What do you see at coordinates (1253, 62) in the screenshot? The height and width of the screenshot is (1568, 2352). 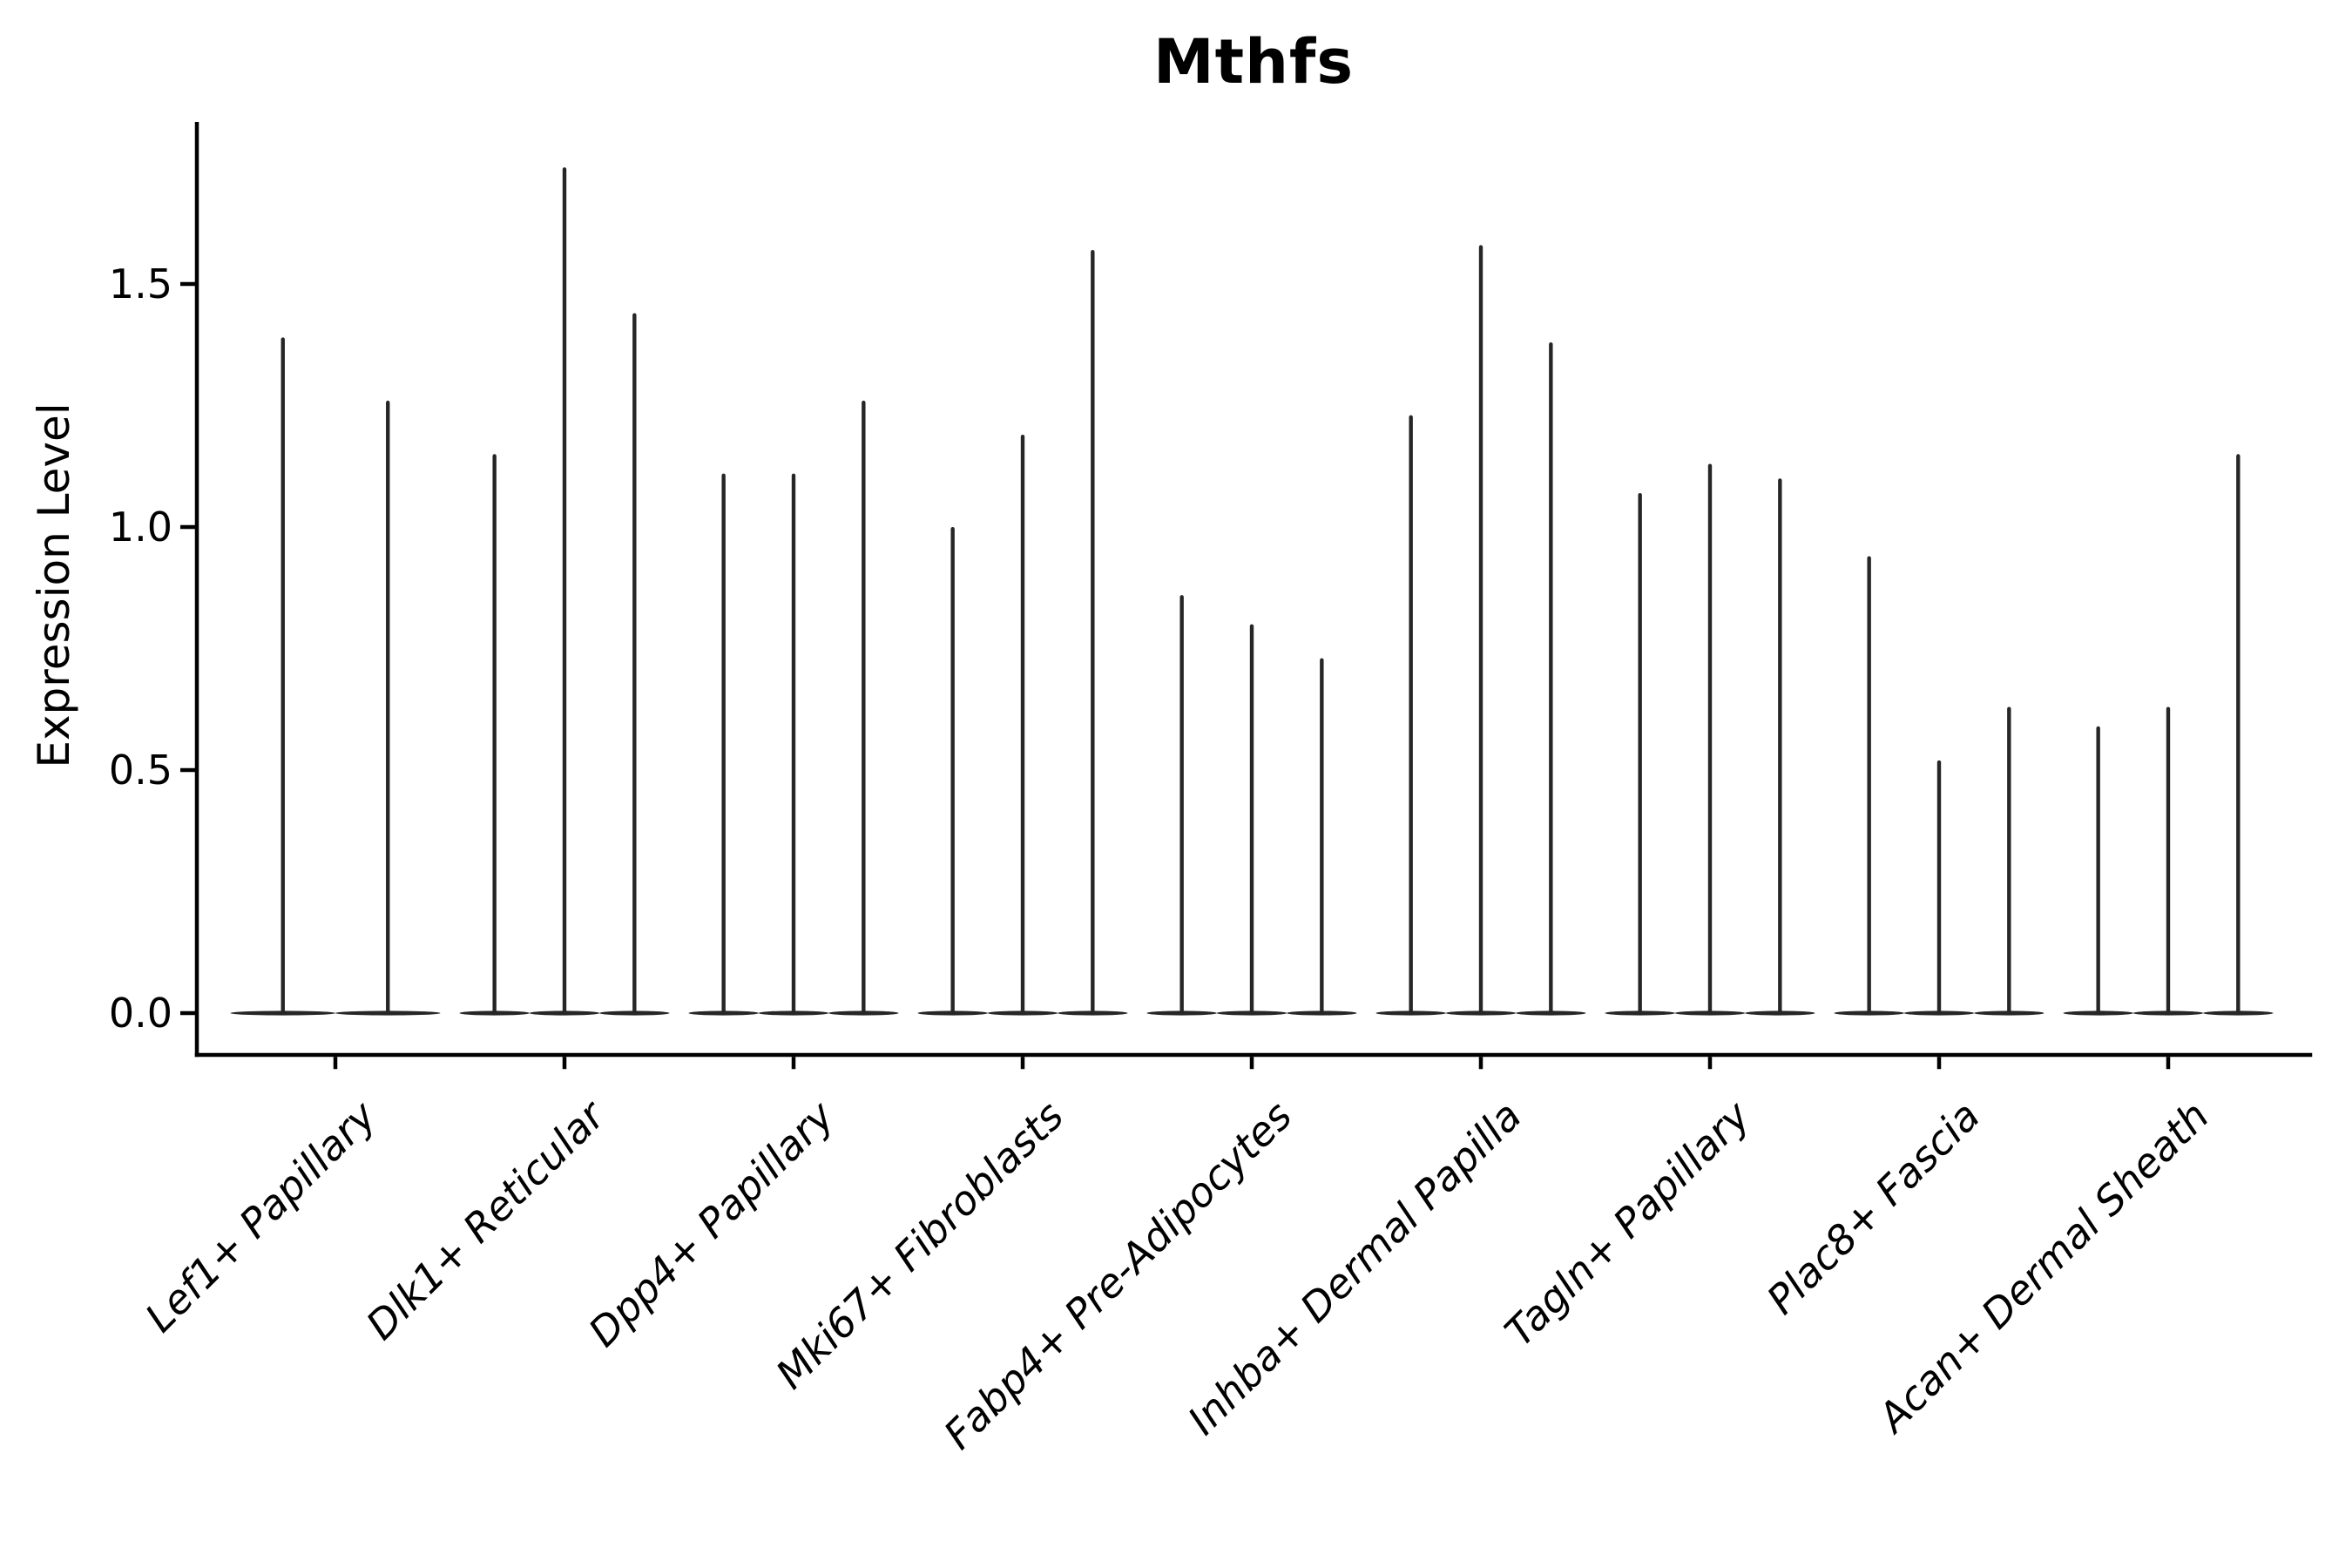 I see `plot-title: Mthfs` at bounding box center [1253, 62].